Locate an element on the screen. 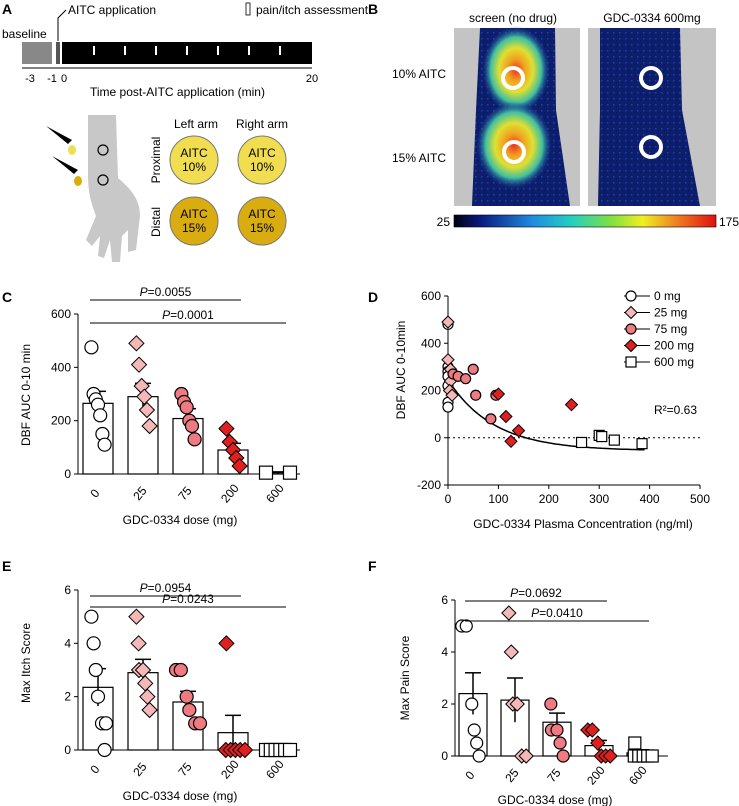  x-tick-label: 300 is located at coordinates (599, 499).